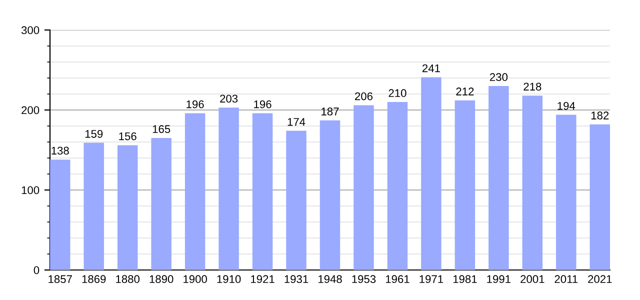 The width and height of the screenshot is (640, 300). Describe the element at coordinates (229, 279) in the screenshot. I see `x-tick-label: 1910` at that location.